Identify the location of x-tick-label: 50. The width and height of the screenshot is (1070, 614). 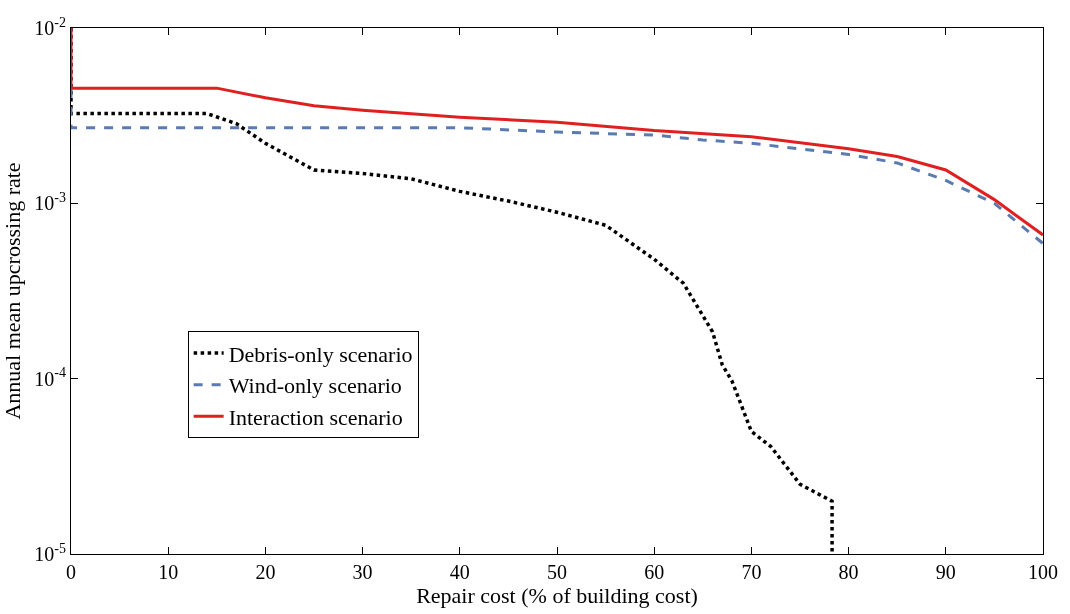
(557, 572).